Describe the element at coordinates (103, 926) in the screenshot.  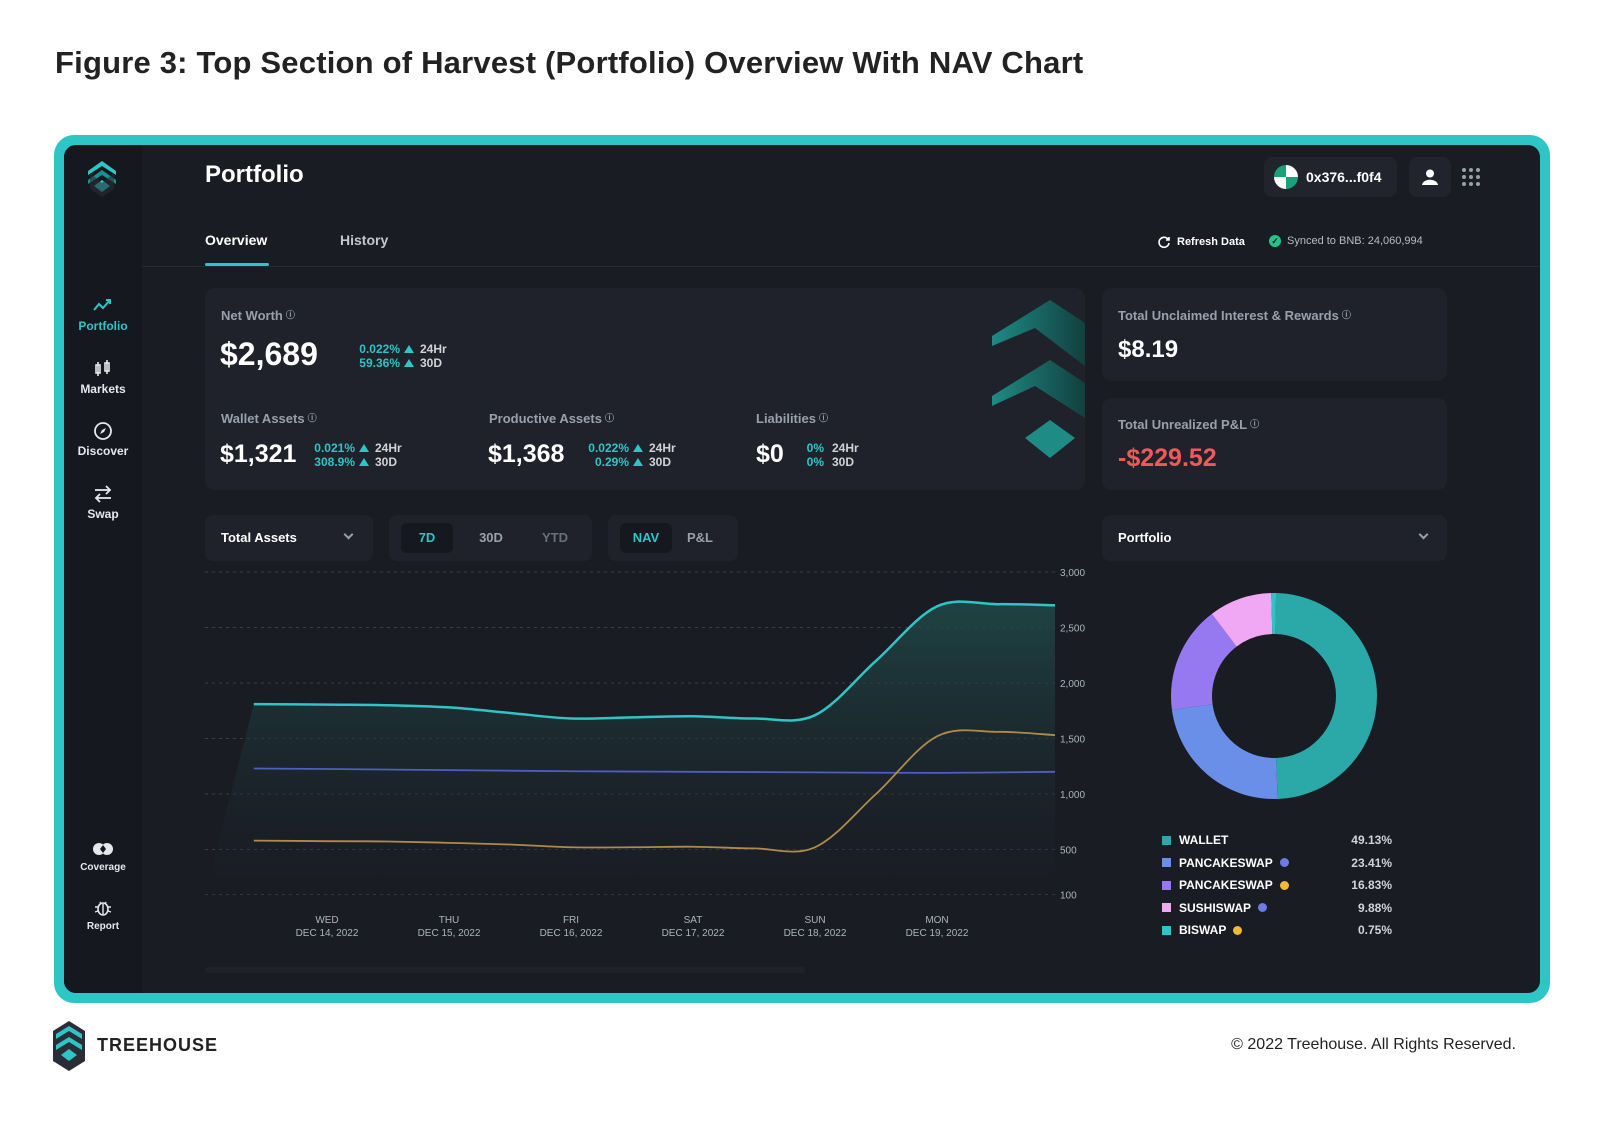
I see `sidebar-item-label: Report` at that location.